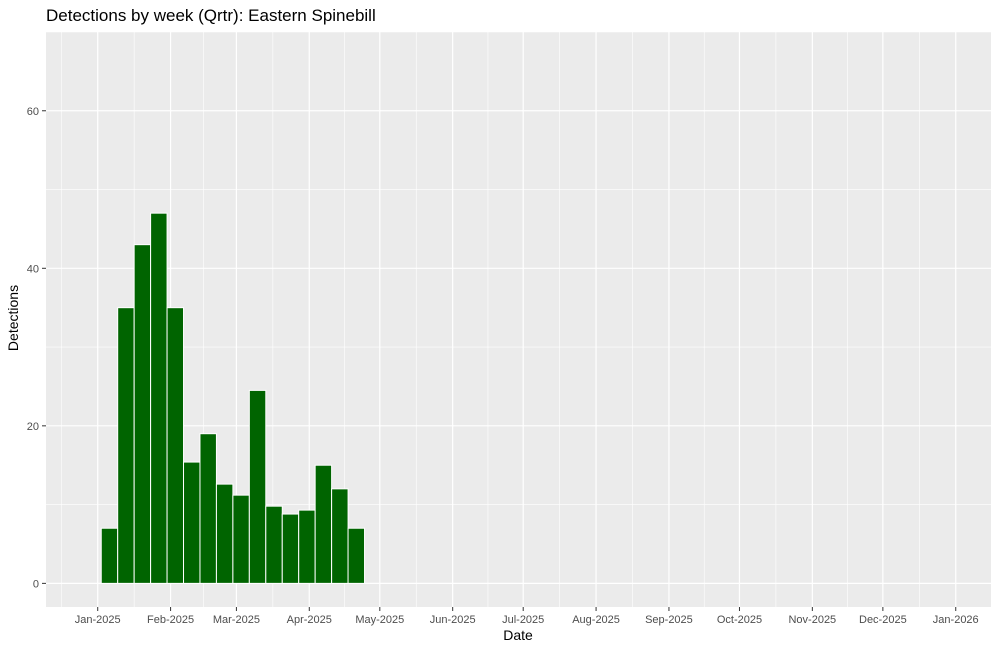 Image resolution: width=1000 pixels, height=651 pixels. What do you see at coordinates (236, 620) in the screenshot?
I see `x-tick-label: Mar-2025` at bounding box center [236, 620].